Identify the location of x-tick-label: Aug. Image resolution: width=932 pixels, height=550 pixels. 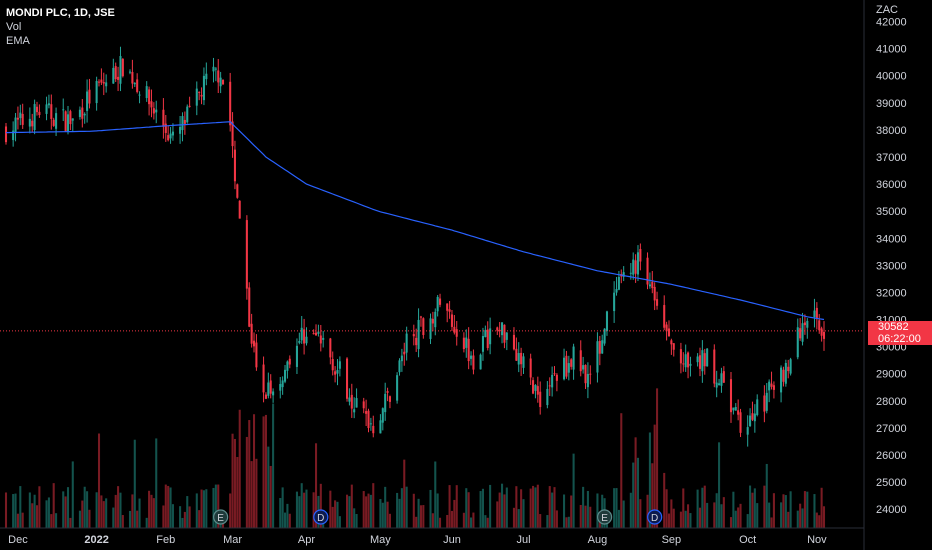
(598, 540).